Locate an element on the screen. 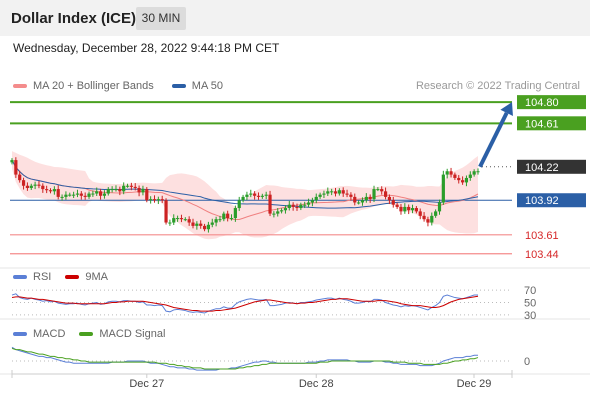  price-label-resistance: 104.80 is located at coordinates (542, 103).